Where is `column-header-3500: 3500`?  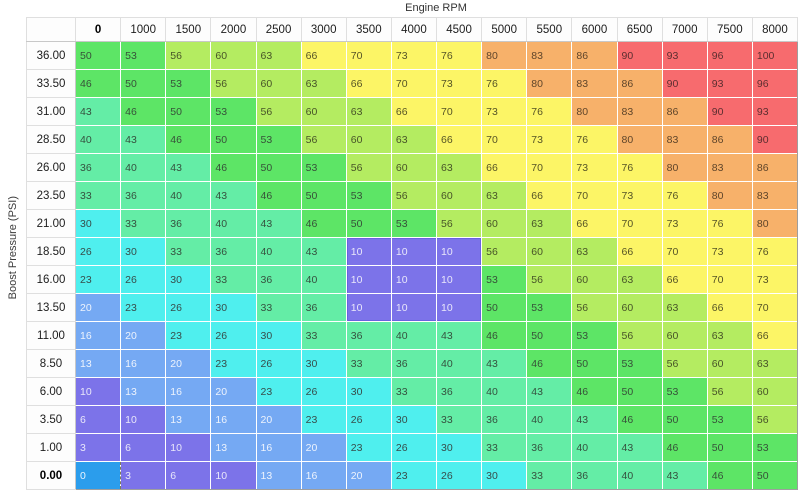 column-header-3500: 3500 is located at coordinates (368, 29).